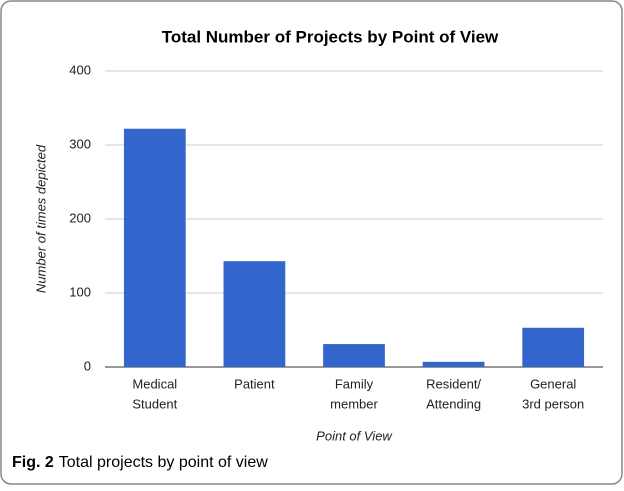  Describe the element at coordinates (80, 69) in the screenshot. I see `y-tick-label: 400` at that location.